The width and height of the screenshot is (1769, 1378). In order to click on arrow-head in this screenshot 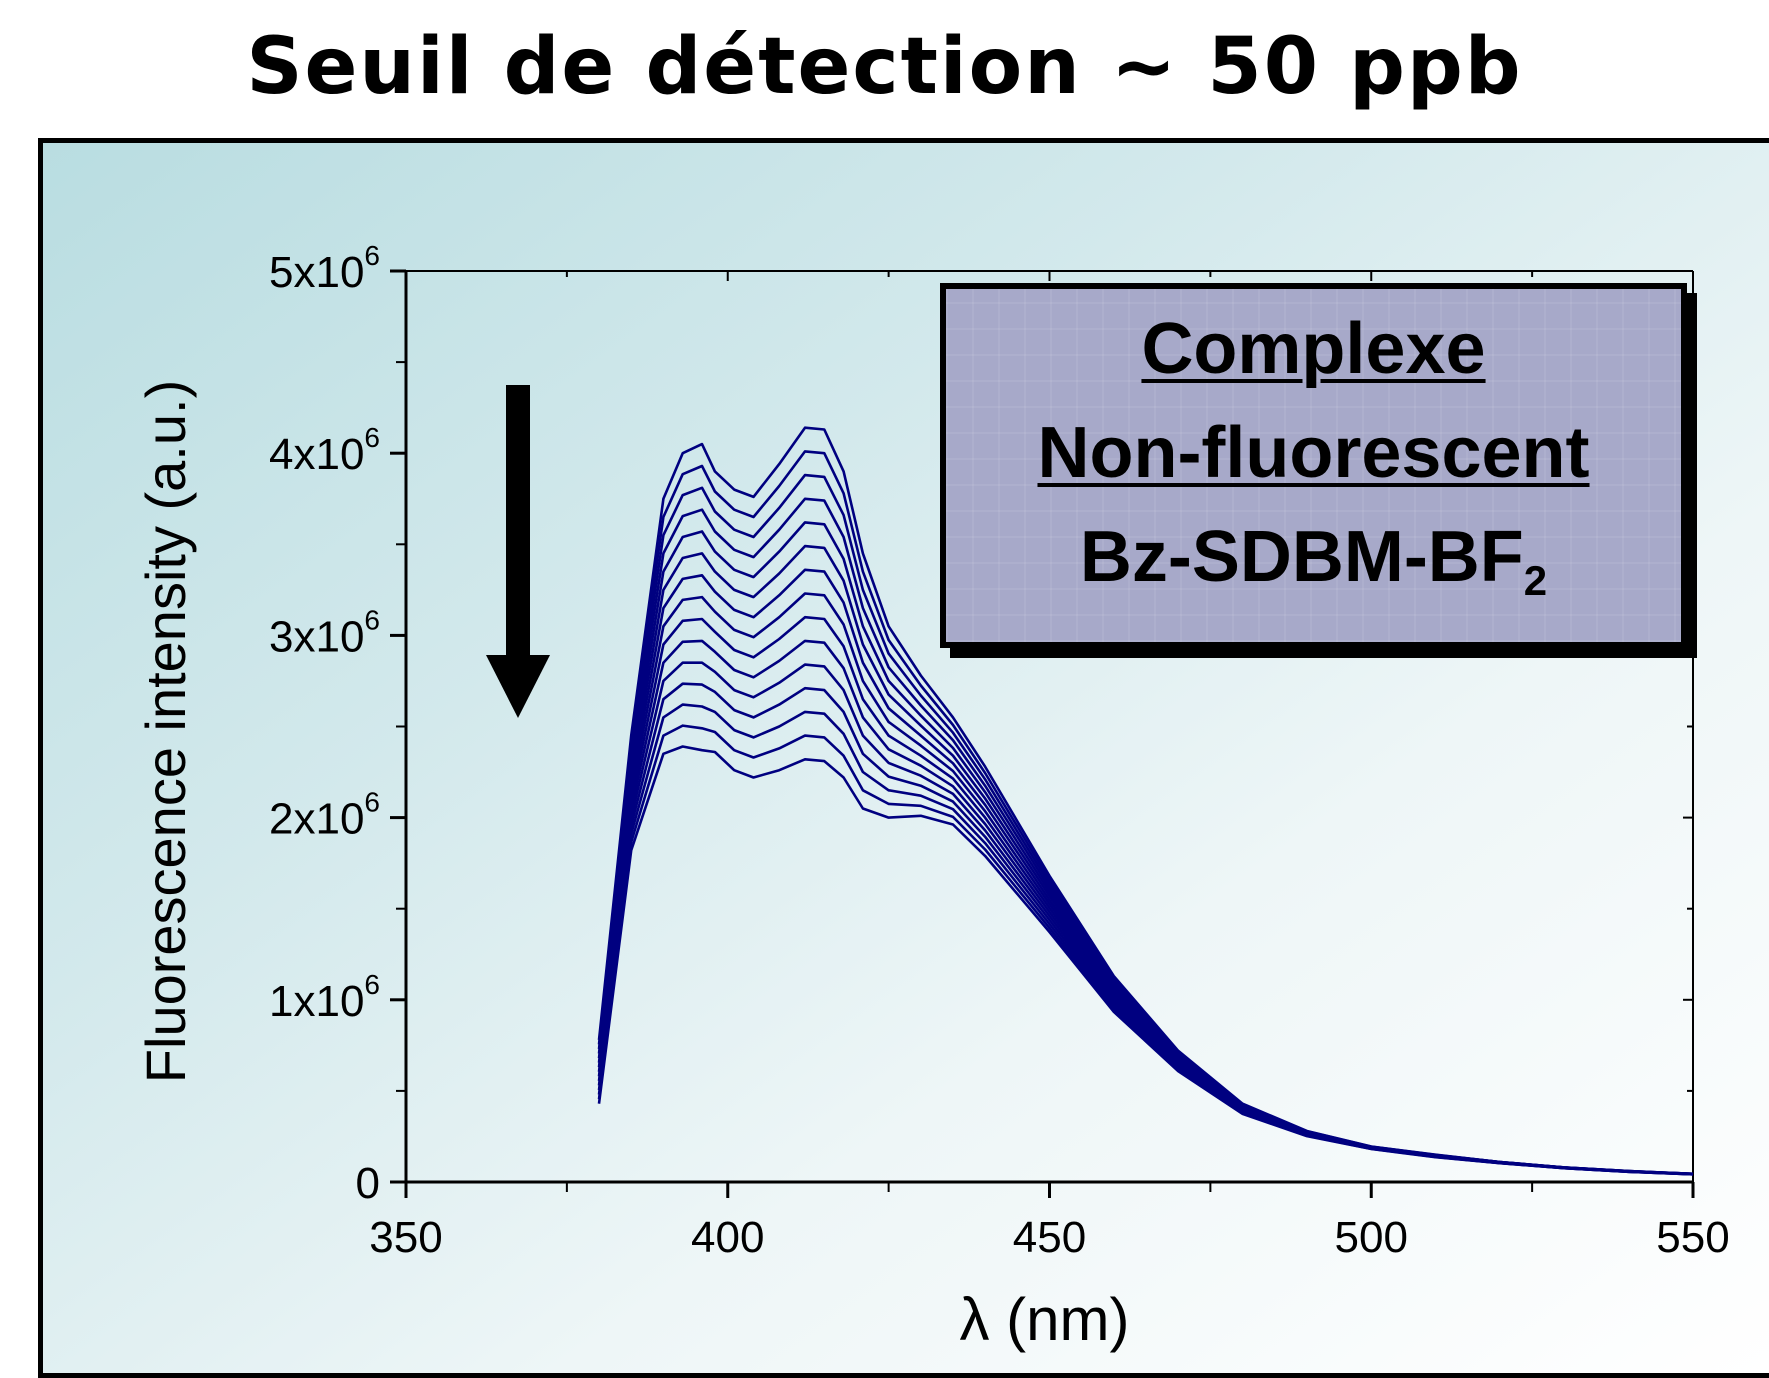, I will do `click(518, 686)`.